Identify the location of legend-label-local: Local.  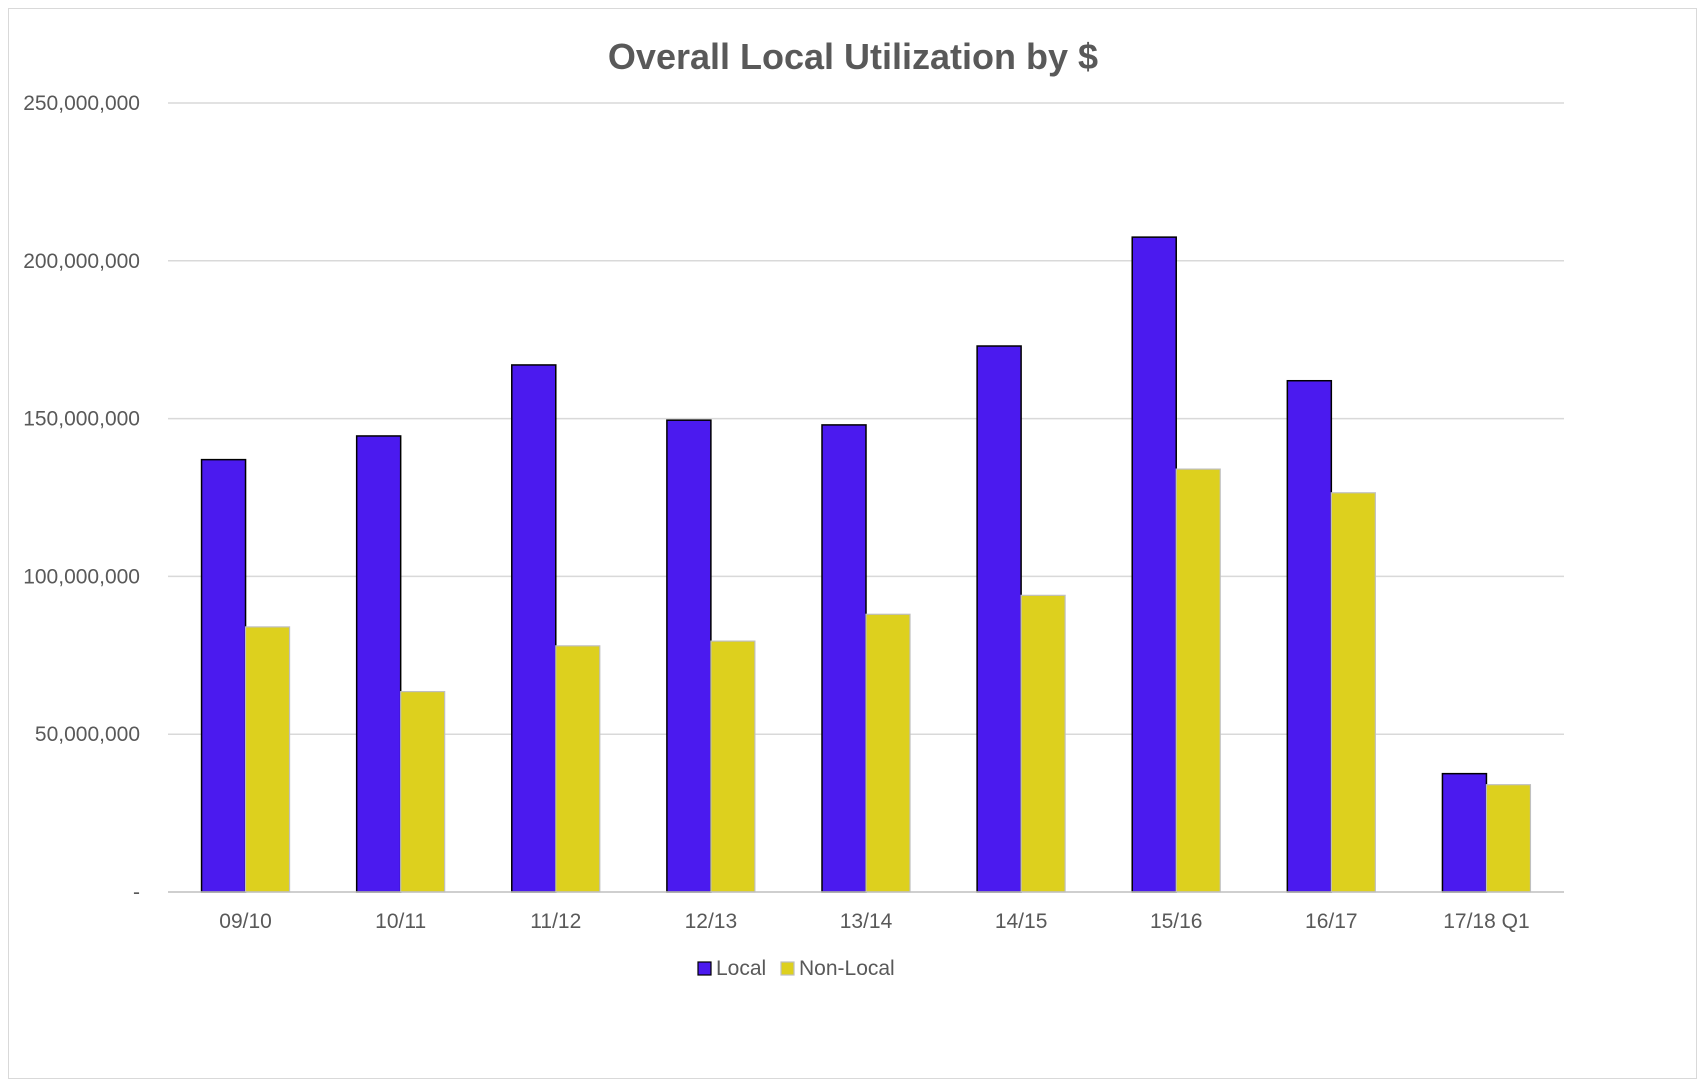
(741, 968).